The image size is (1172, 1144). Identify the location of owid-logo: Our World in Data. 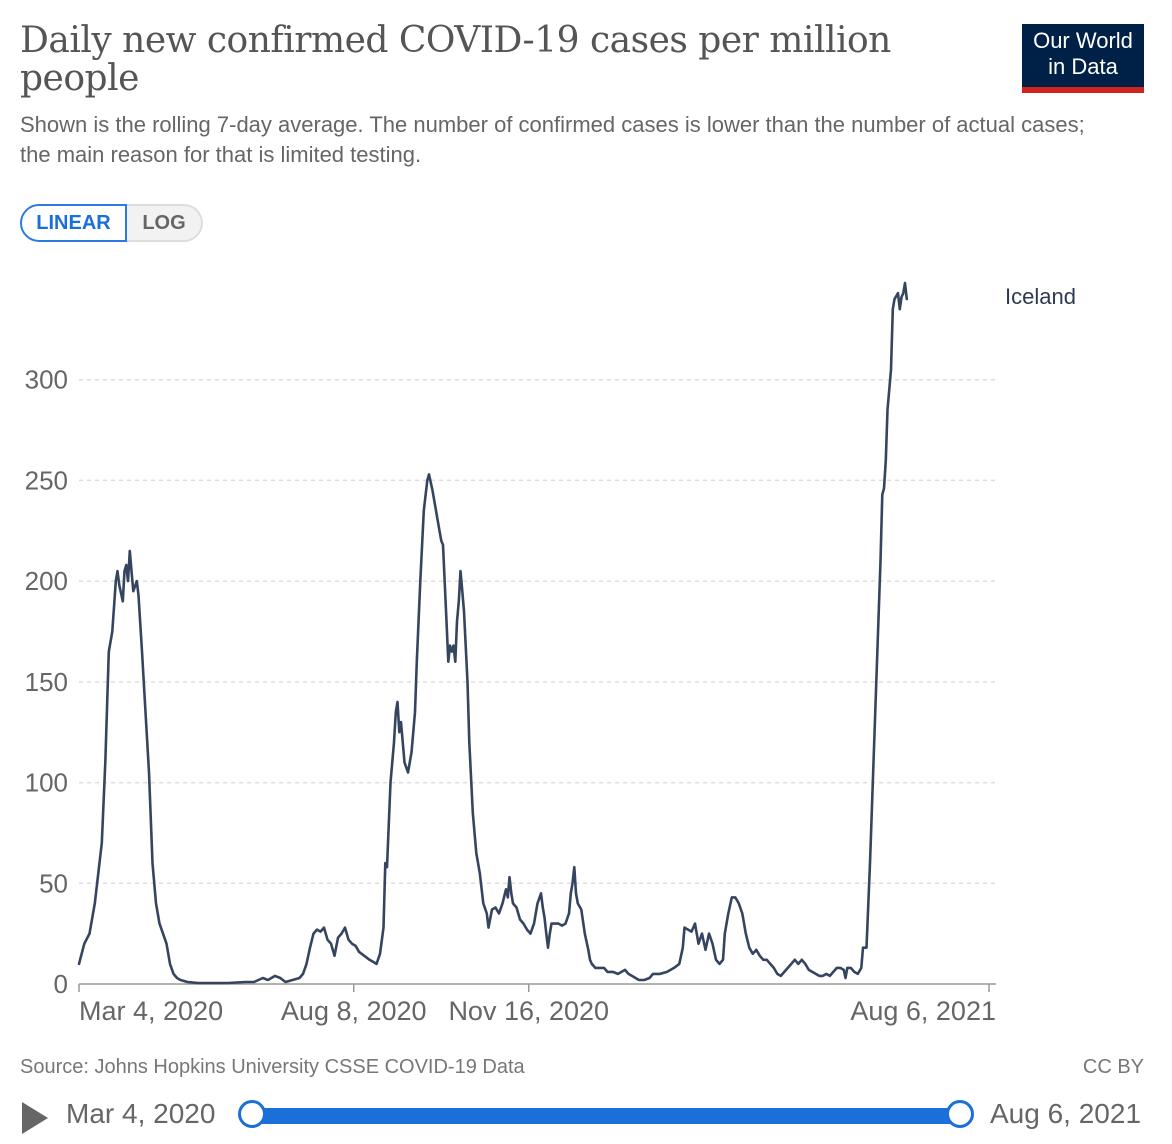
(1083, 58).